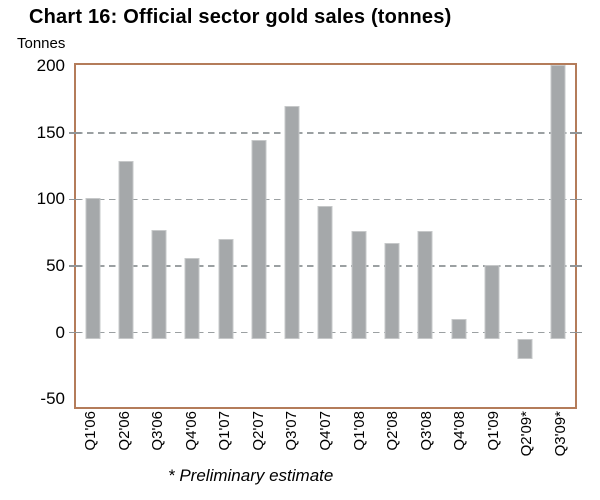  What do you see at coordinates (225, 431) in the screenshot?
I see `x-tick-label-q1-07: Q1'07` at bounding box center [225, 431].